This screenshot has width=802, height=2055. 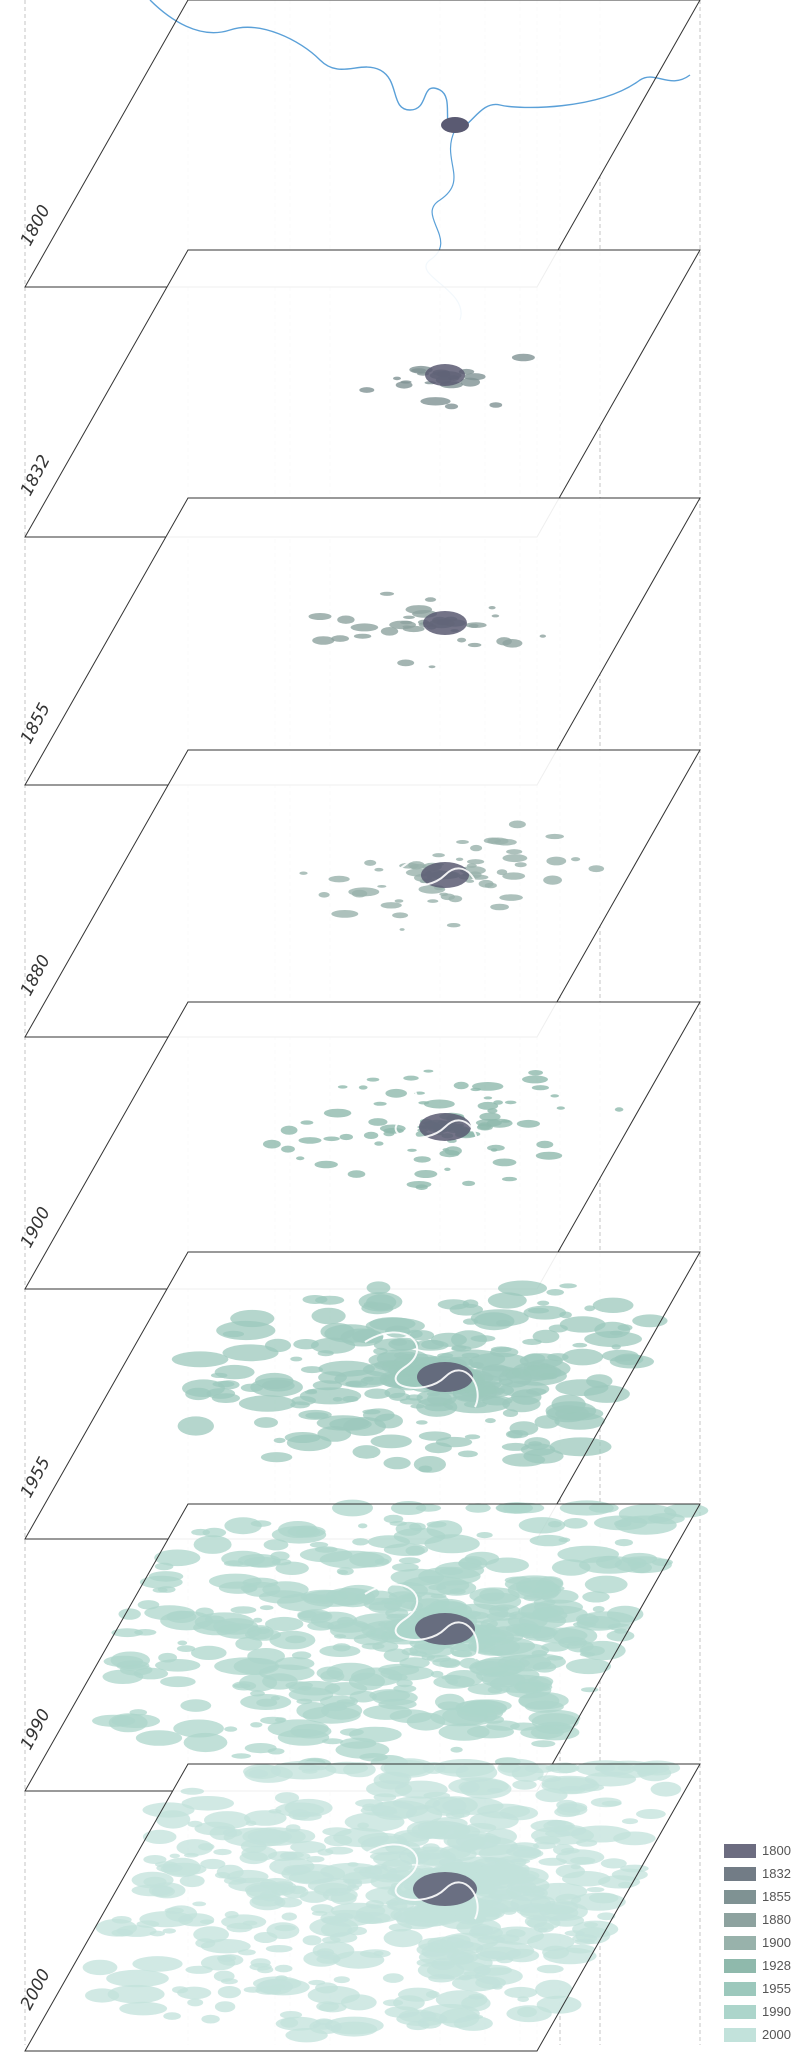 What do you see at coordinates (776, 1920) in the screenshot?
I see `legend-label: 1880` at bounding box center [776, 1920].